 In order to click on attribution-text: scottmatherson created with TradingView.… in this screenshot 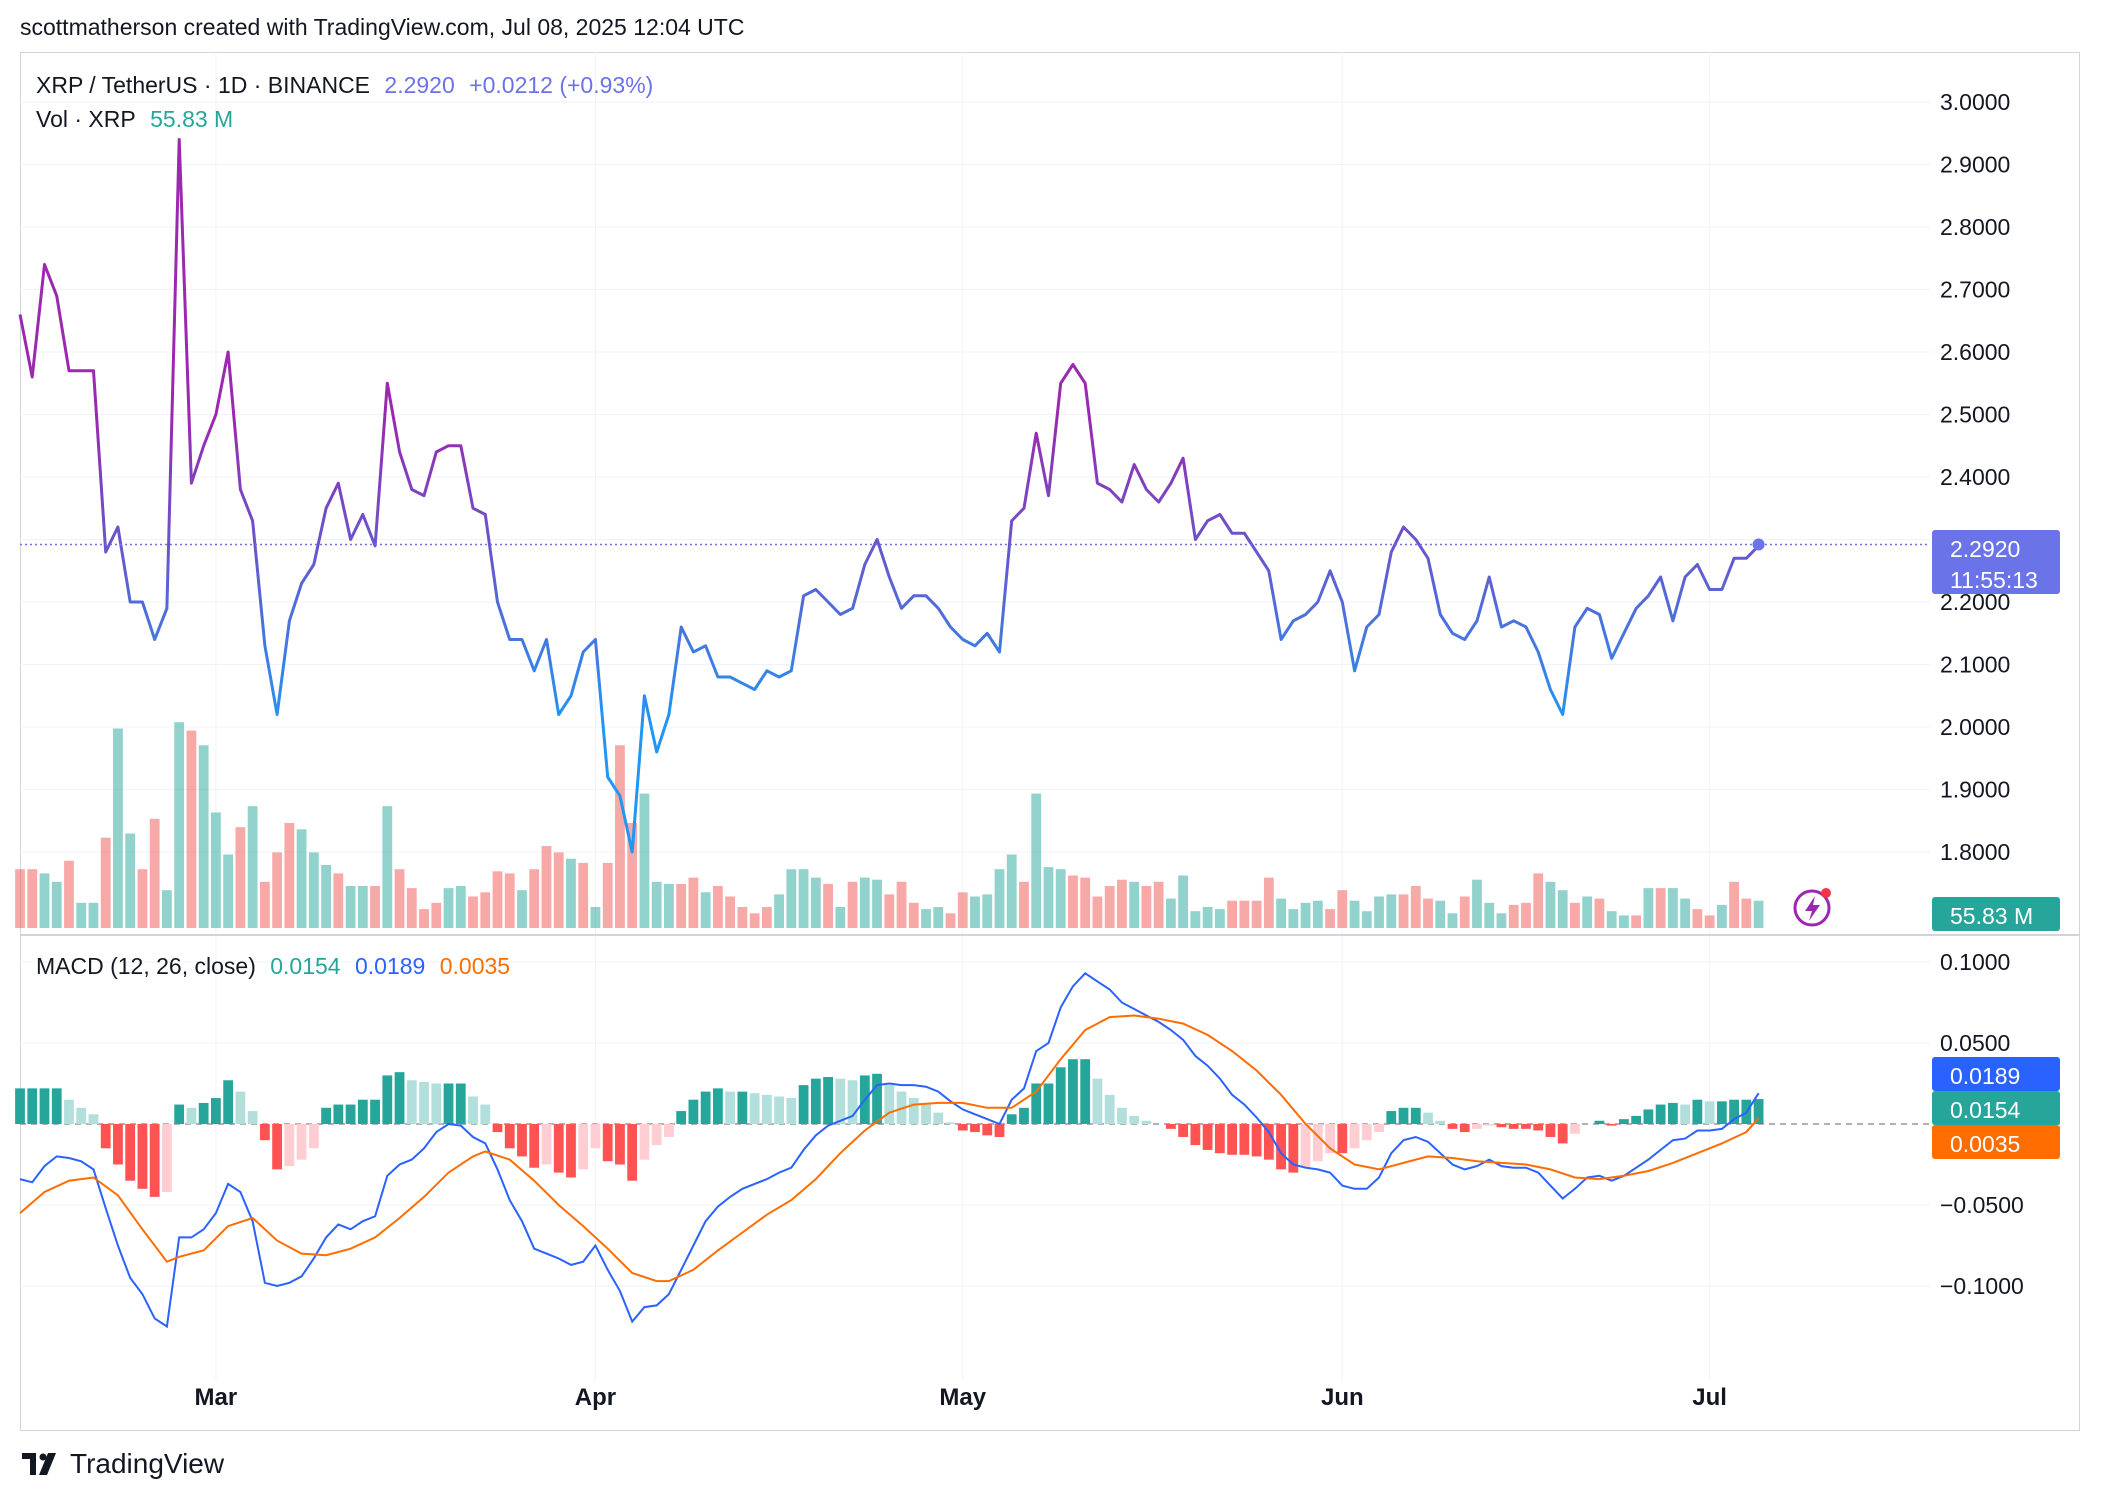, I will do `click(382, 27)`.